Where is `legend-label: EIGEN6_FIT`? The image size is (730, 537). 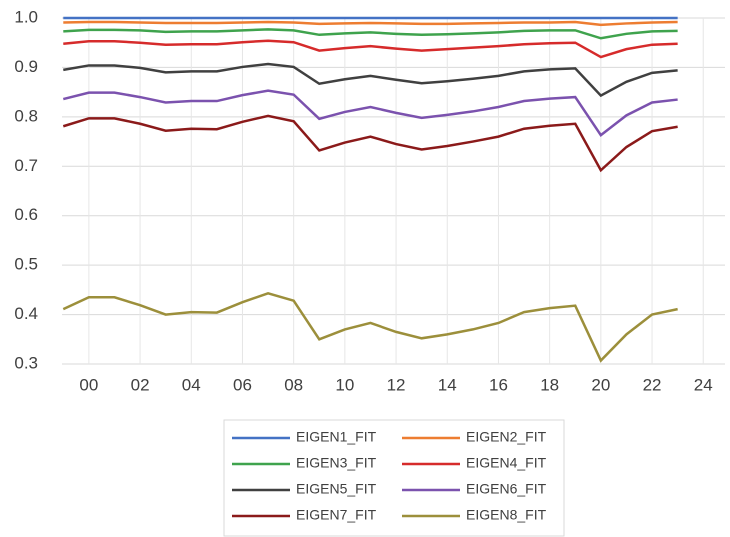
legend-label: EIGEN6_FIT is located at coordinates (506, 489).